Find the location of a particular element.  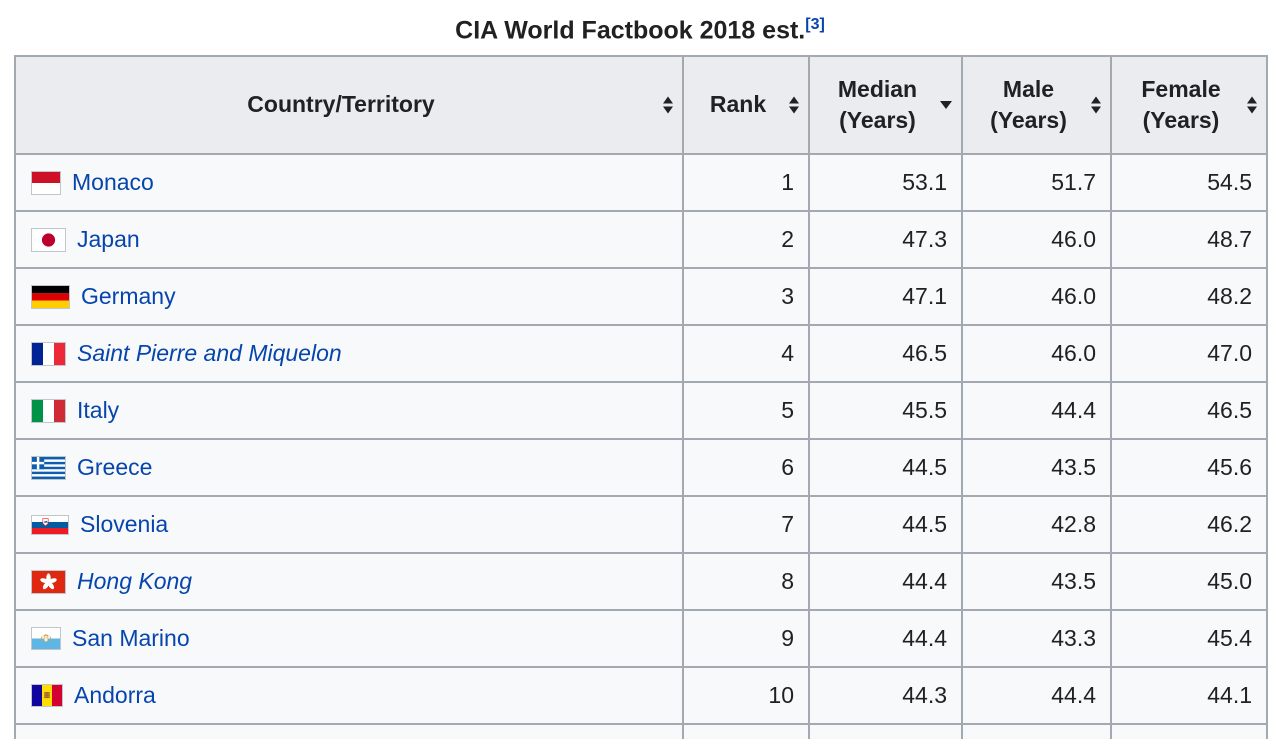

column-header-country-territory: Country/Territory is located at coordinates (349, 105).